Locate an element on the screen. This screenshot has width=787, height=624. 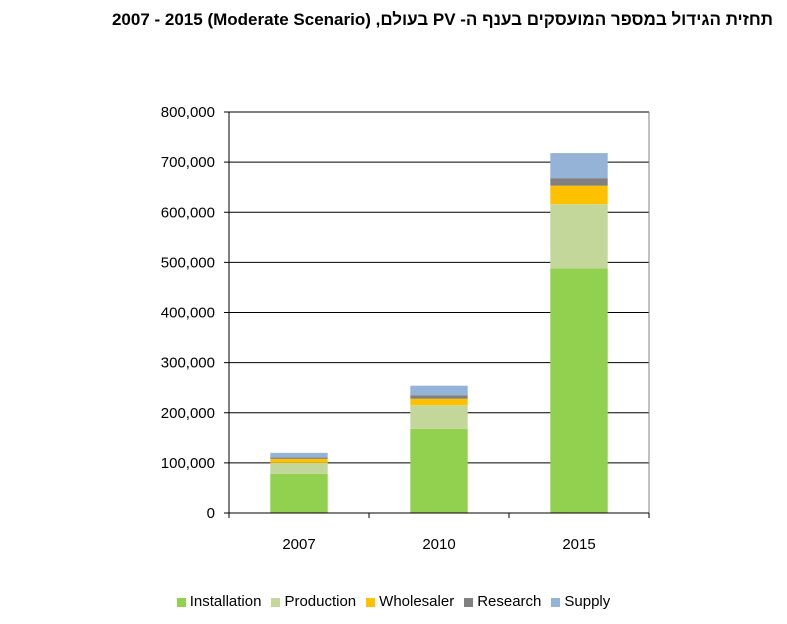
legend-label: Supply is located at coordinates (587, 601).